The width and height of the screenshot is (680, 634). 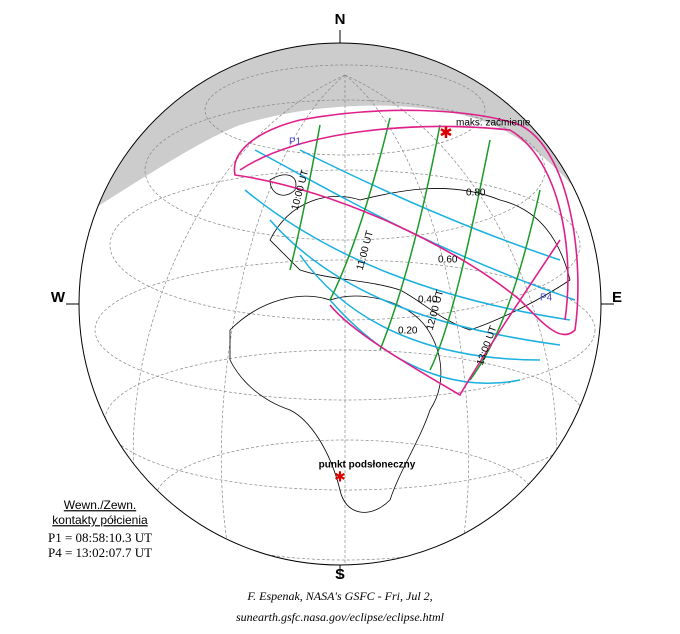 I want to click on compass-label: W, so click(x=58, y=297).